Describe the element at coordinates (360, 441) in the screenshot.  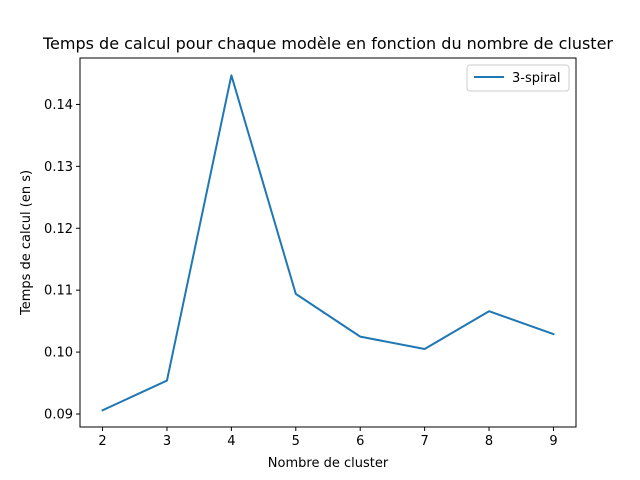
I see `x-tick-label: 6` at that location.